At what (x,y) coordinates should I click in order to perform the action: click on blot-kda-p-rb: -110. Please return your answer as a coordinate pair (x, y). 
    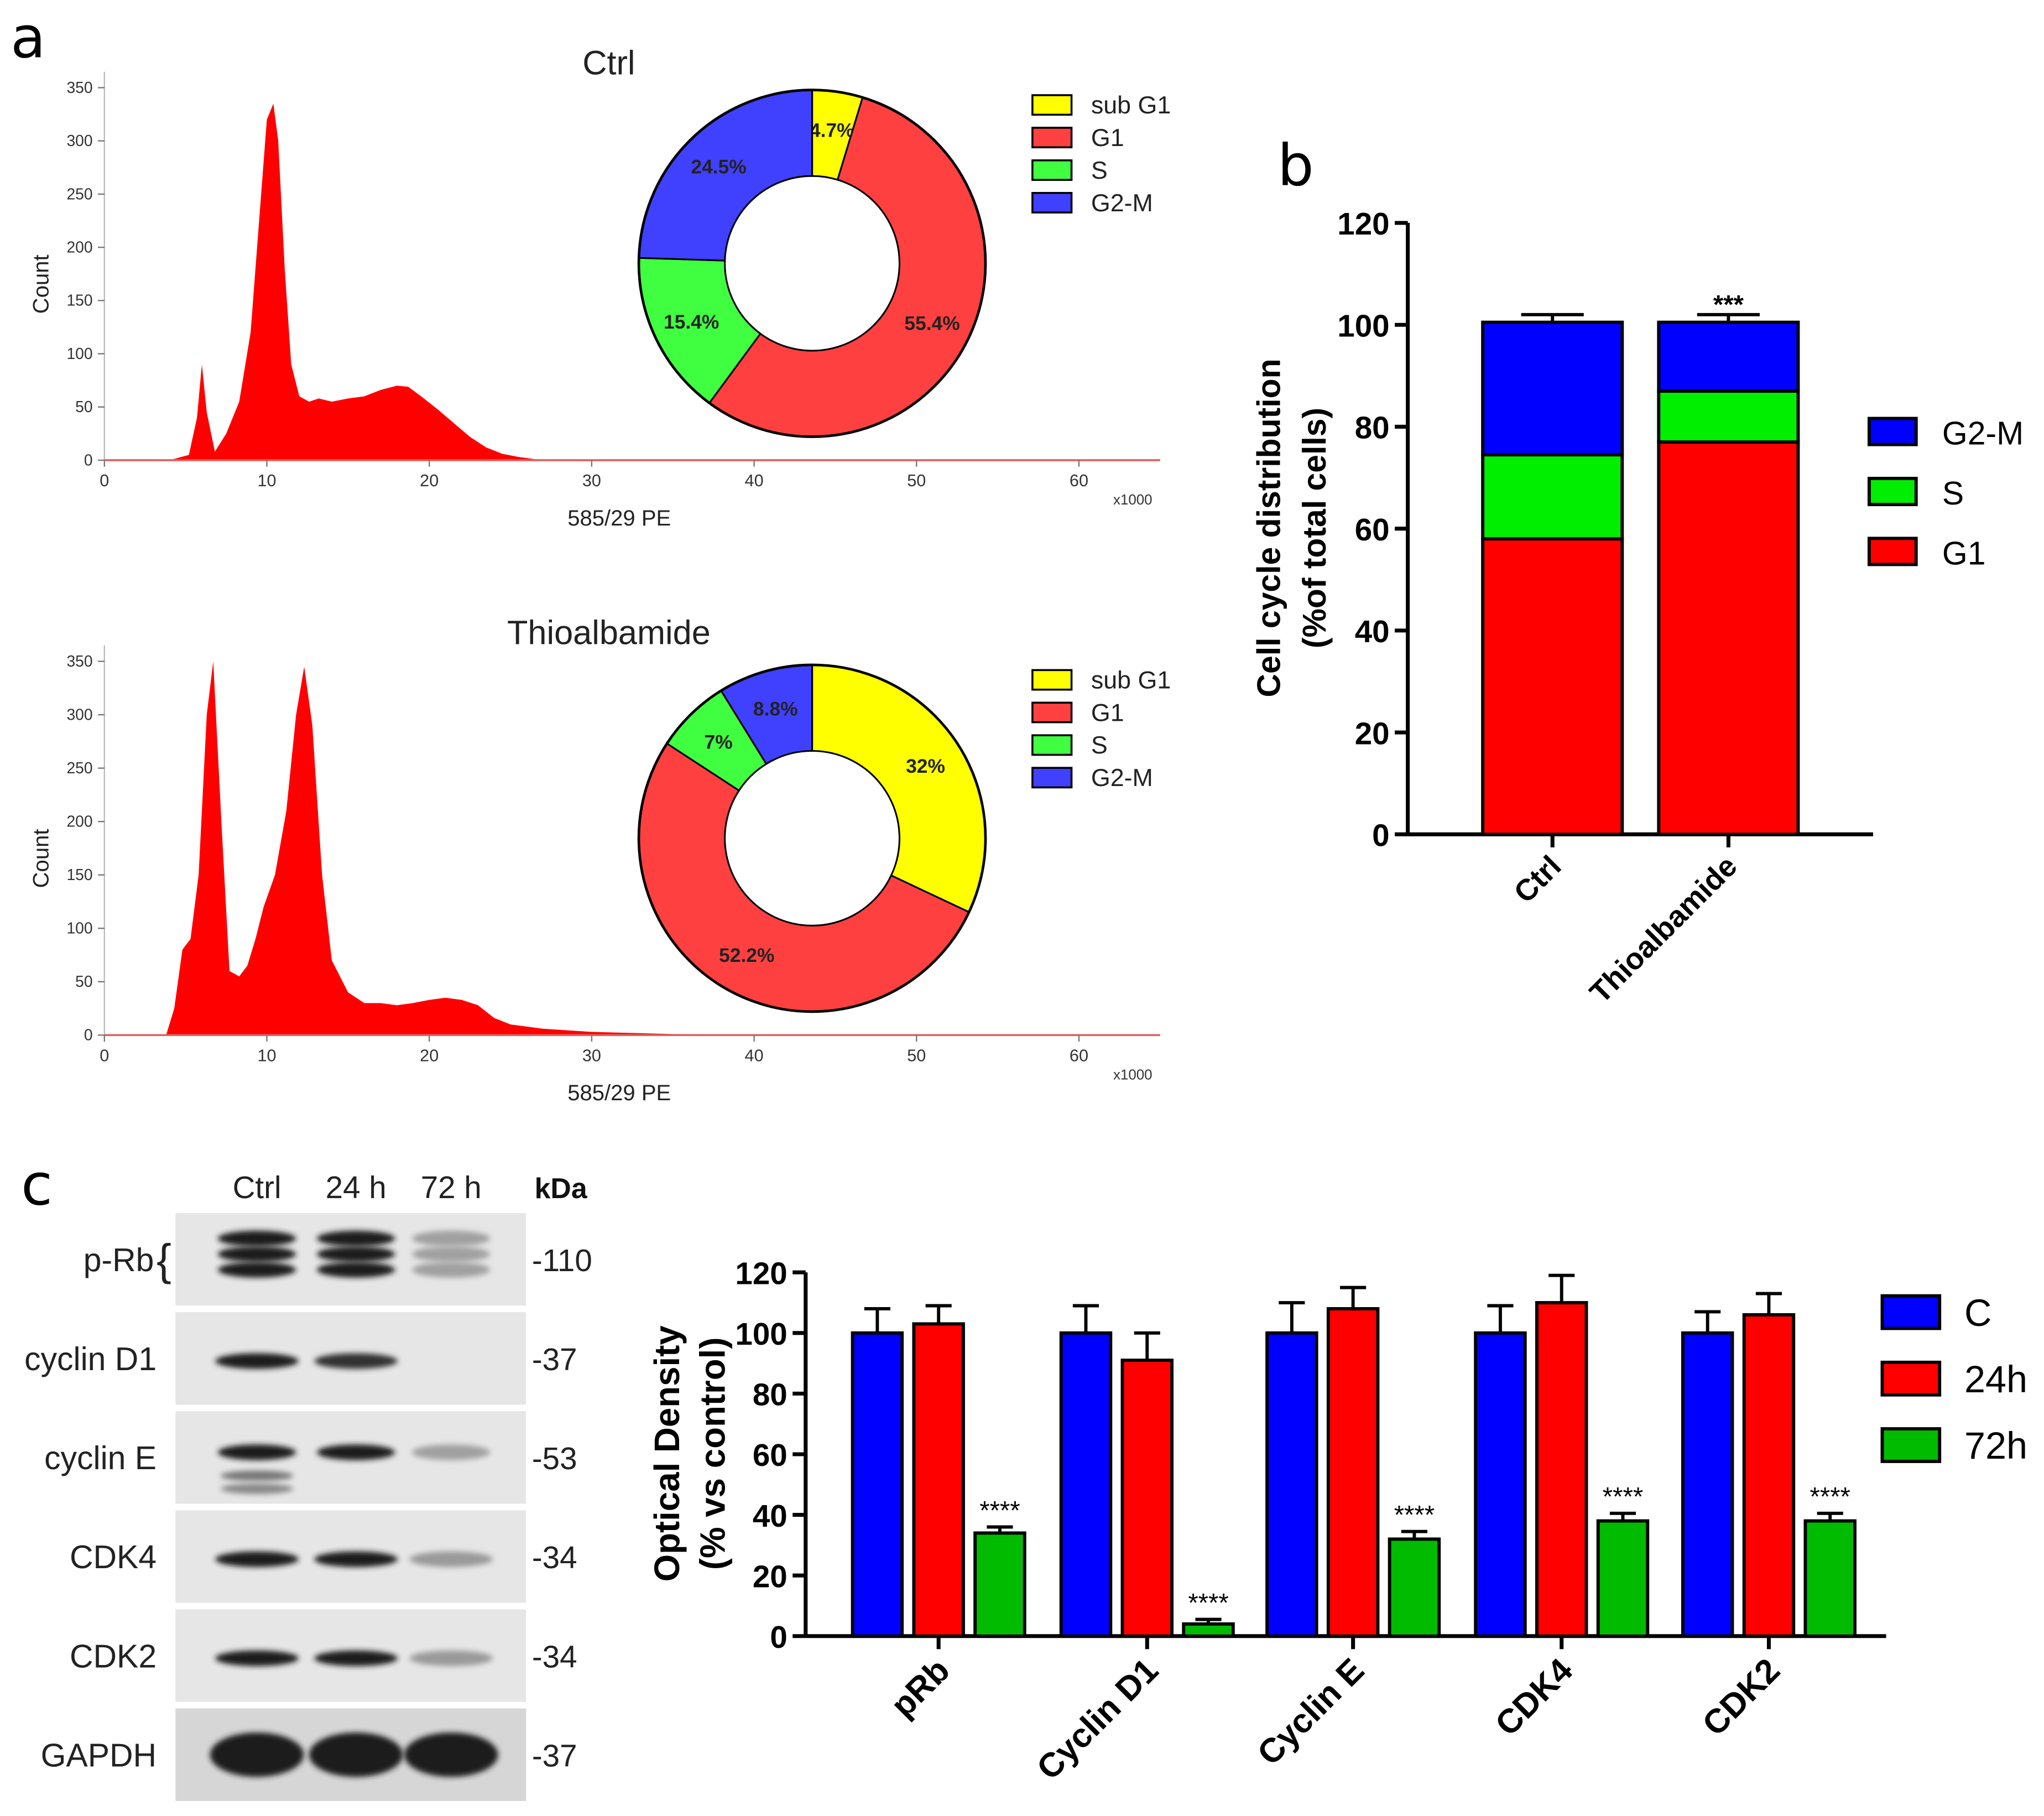
    Looking at the image, I should click on (562, 1260).